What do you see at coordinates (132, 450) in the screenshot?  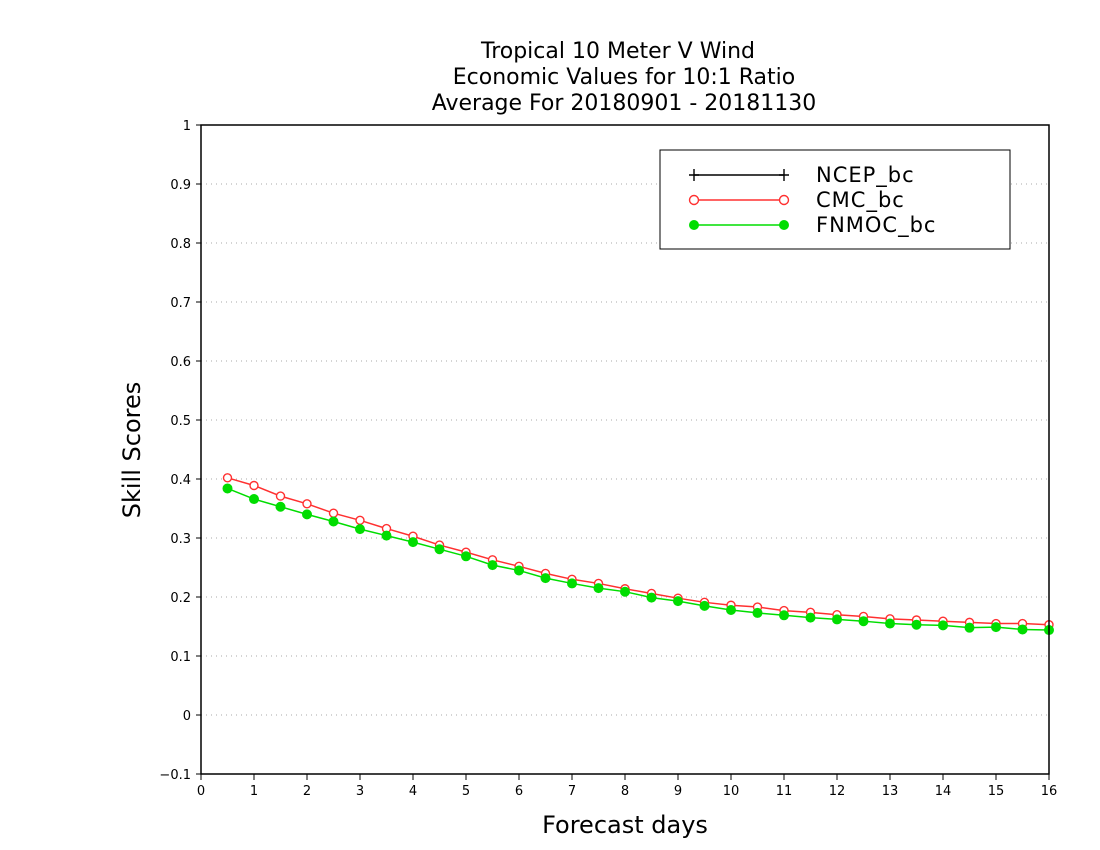 I see `y-axis-label: Skill Scores` at bounding box center [132, 450].